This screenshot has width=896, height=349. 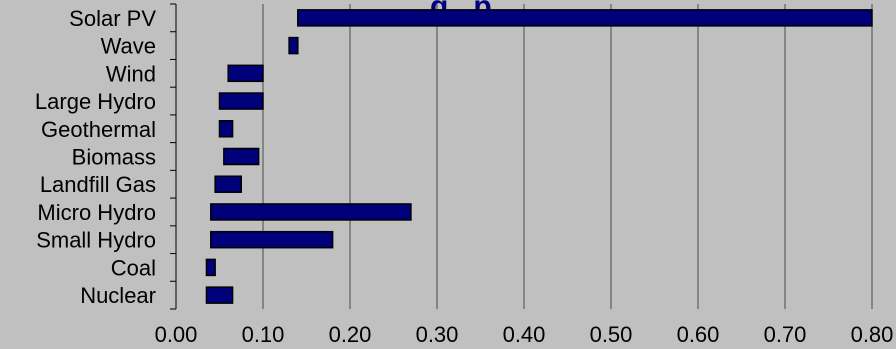 I want to click on x-tick-label: 0.10, so click(x=263, y=334).